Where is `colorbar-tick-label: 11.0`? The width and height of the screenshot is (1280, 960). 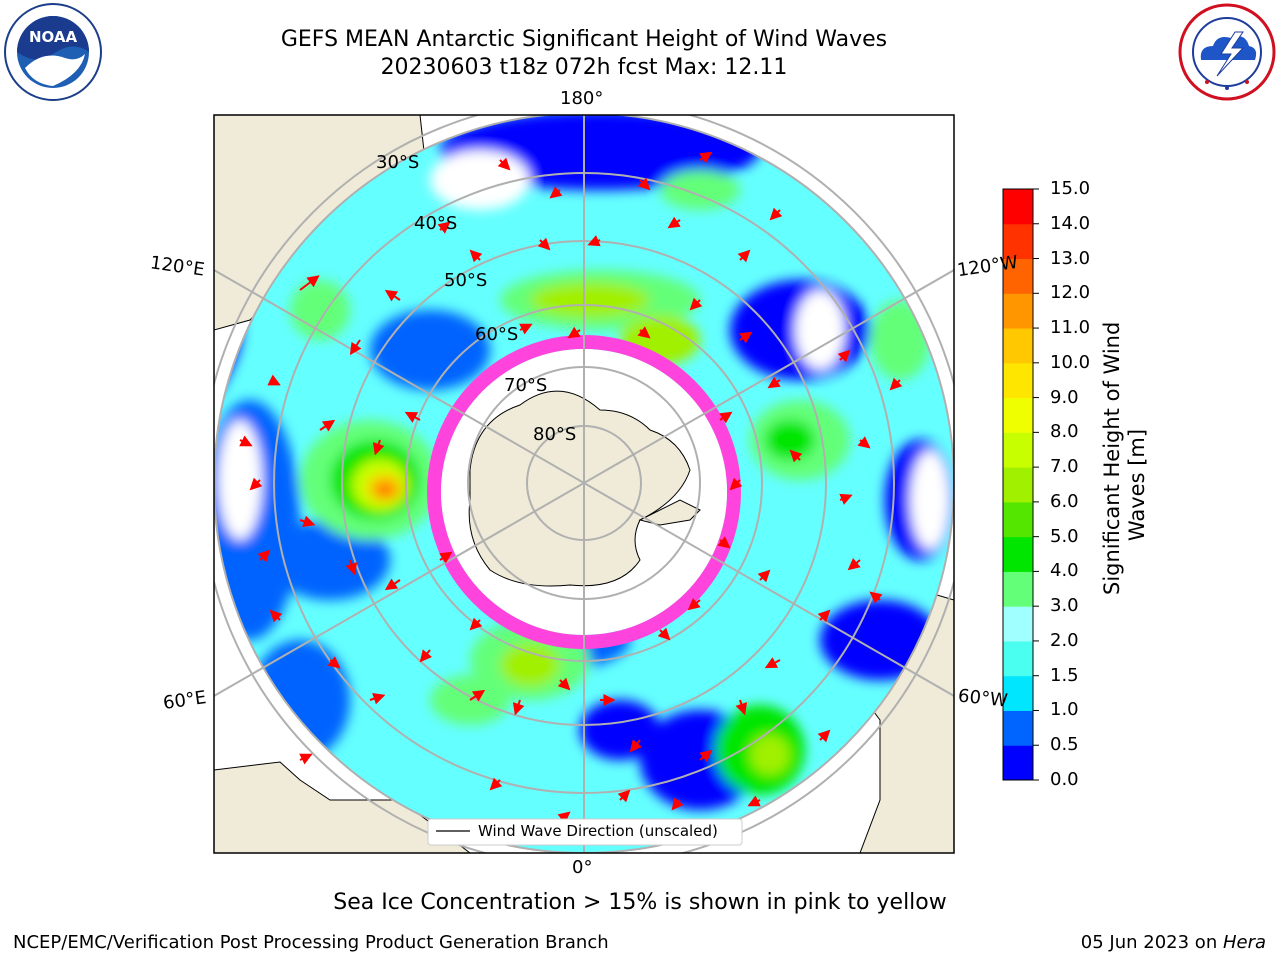
colorbar-tick-label: 11.0 is located at coordinates (1070, 328).